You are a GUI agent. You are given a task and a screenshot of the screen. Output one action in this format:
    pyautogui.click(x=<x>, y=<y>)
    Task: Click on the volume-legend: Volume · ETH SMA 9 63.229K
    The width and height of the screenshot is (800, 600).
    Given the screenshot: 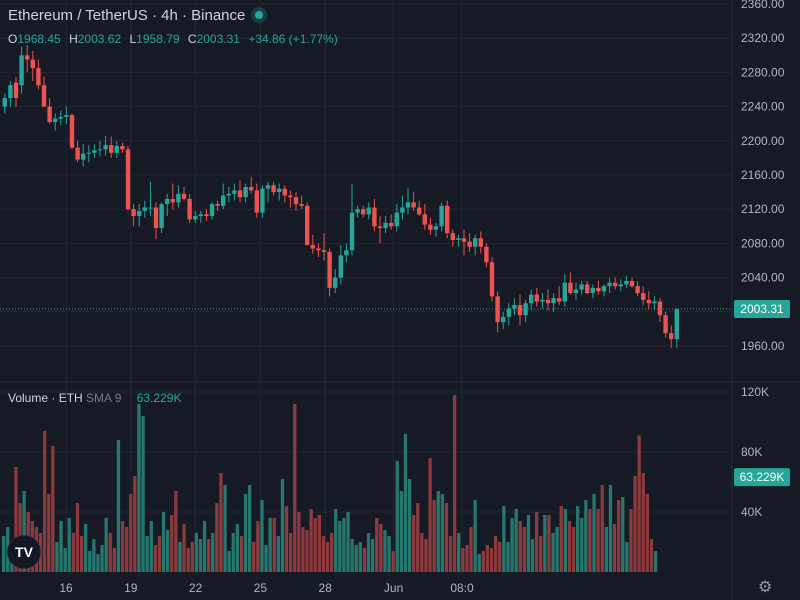 What is the action you would take?
    pyautogui.click(x=94, y=398)
    